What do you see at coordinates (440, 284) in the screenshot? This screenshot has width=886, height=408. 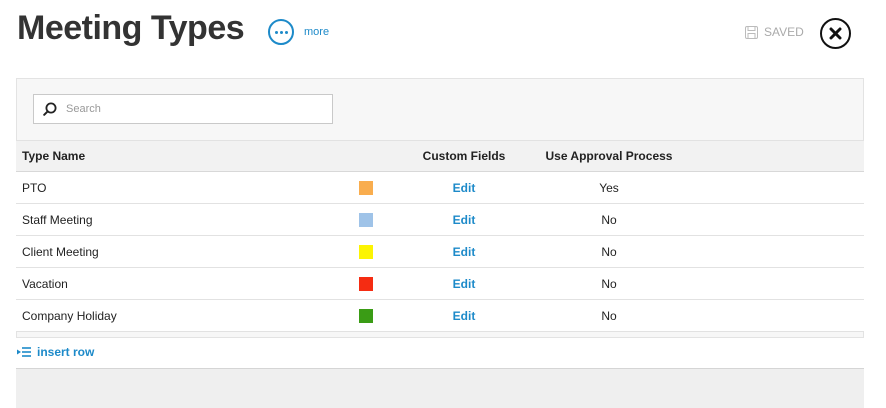 I see `table-row: Vacation Edit No` at bounding box center [440, 284].